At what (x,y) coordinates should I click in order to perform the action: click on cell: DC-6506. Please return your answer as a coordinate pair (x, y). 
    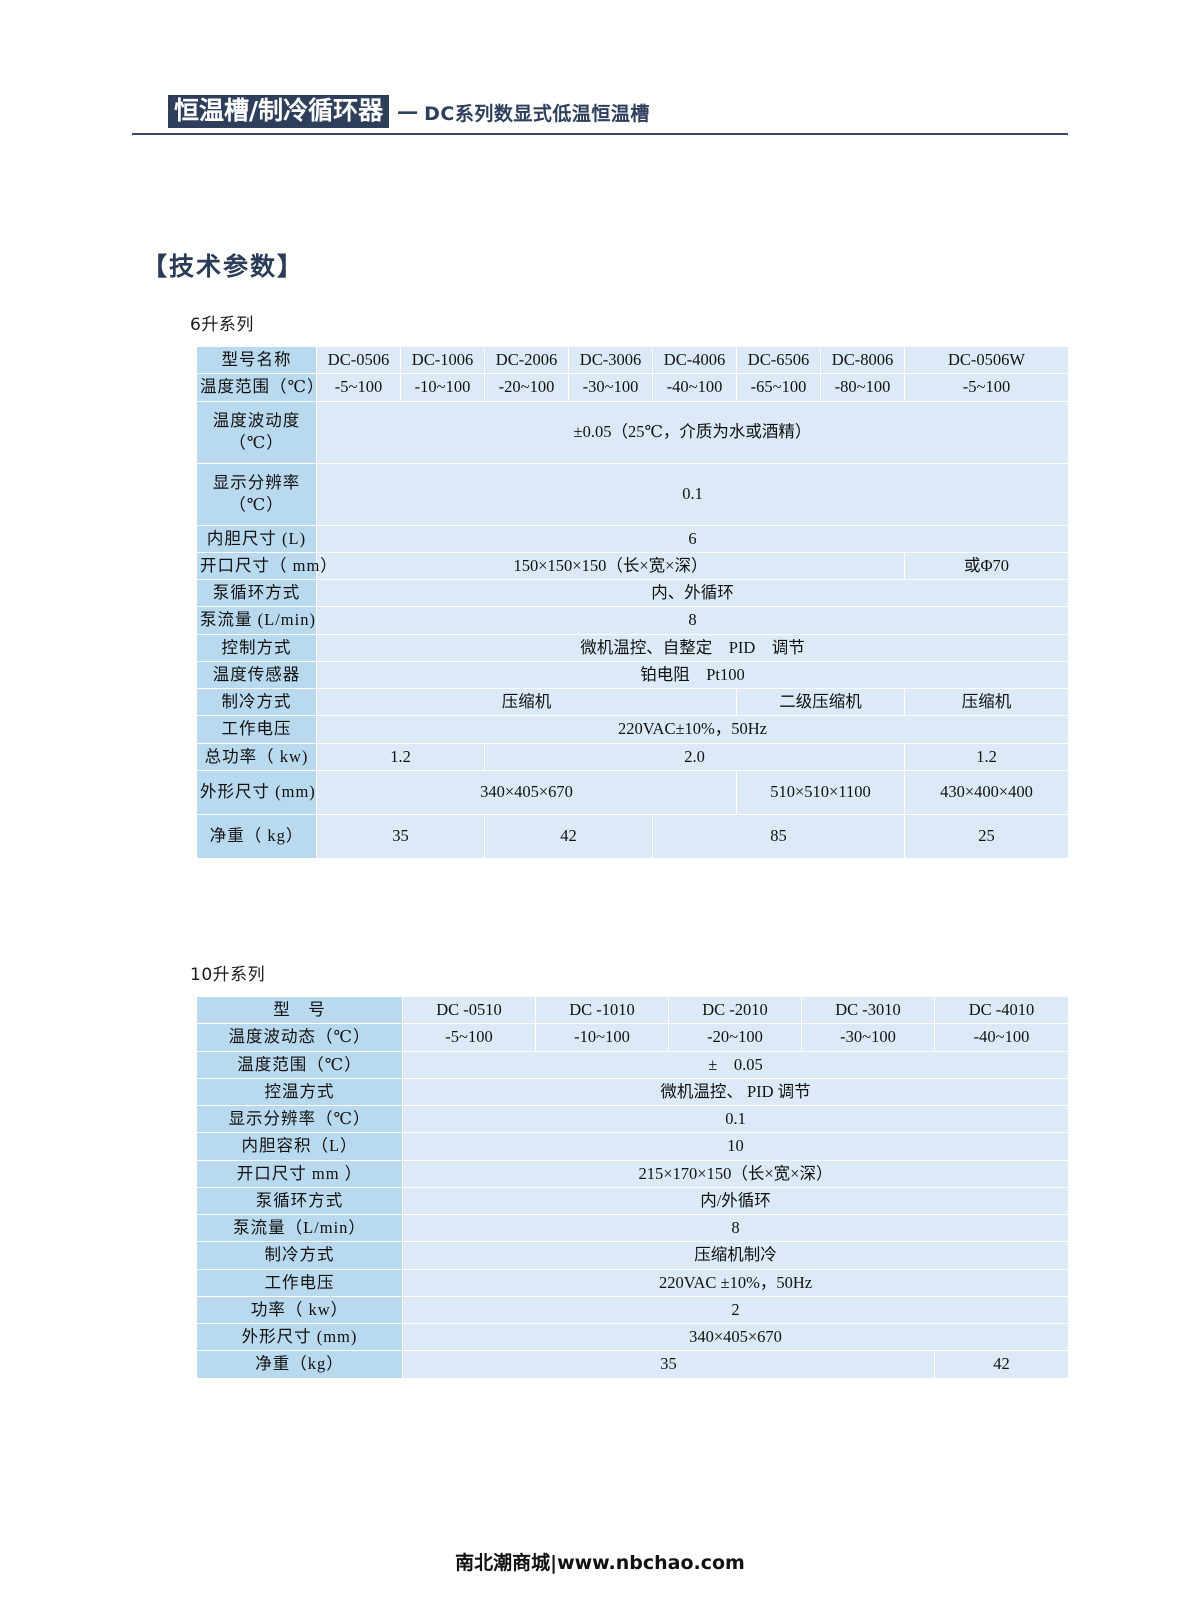
    Looking at the image, I should click on (778, 360).